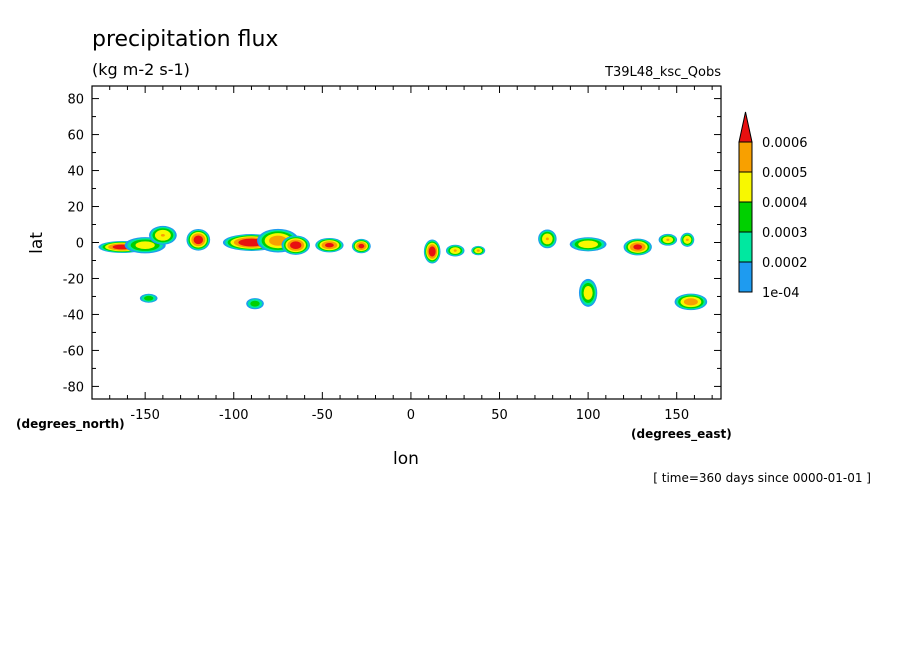 This screenshot has width=904, height=654. What do you see at coordinates (785, 173) in the screenshot?
I see `colorbar-label: 0.0005` at bounding box center [785, 173].